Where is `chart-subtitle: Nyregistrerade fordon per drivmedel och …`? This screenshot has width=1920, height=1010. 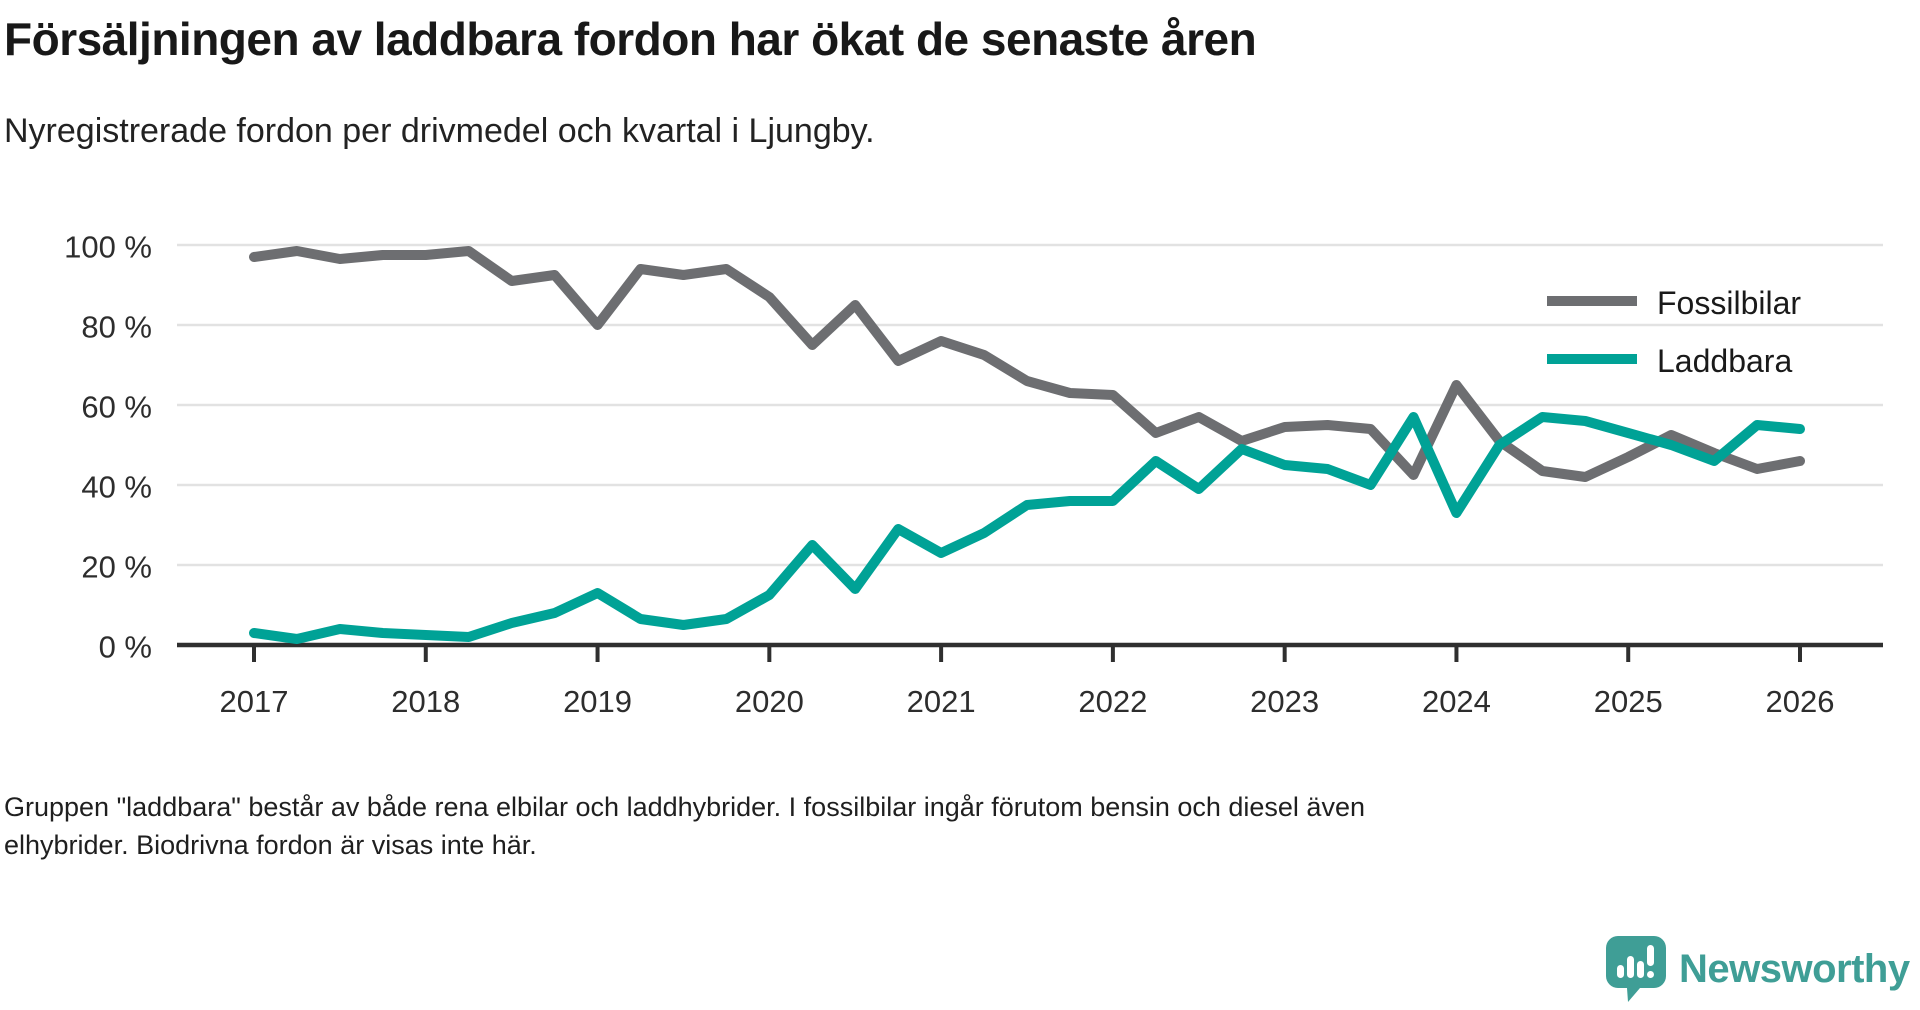
chart-subtitle: Nyregistrerade fordon per drivmedel och … is located at coordinates (439, 131).